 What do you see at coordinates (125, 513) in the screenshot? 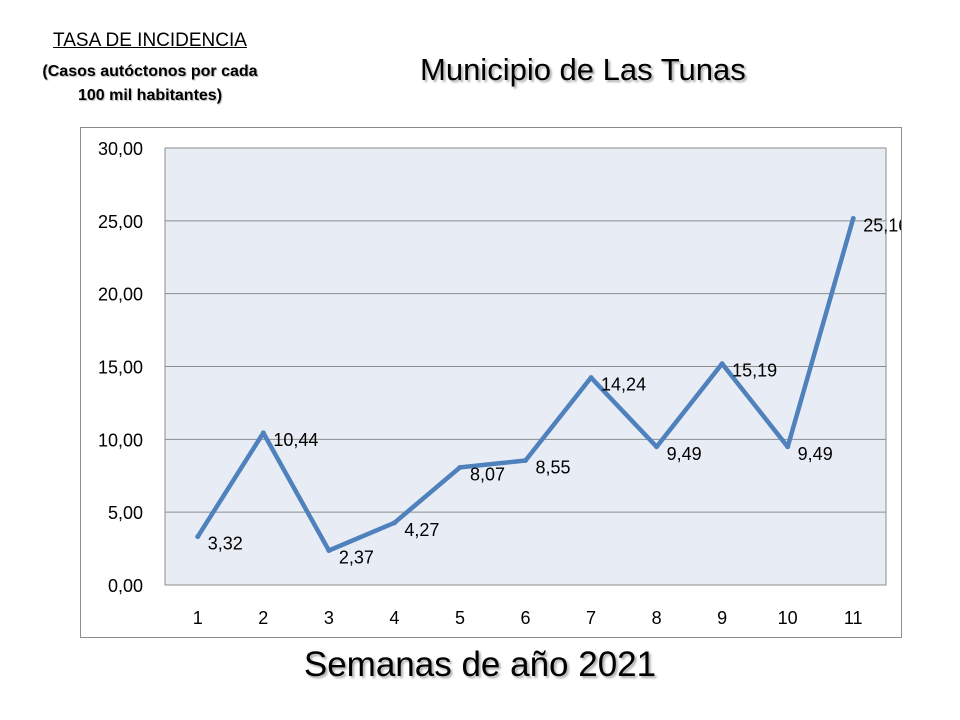
I see `y-tick-label: 5,00` at bounding box center [125, 513].